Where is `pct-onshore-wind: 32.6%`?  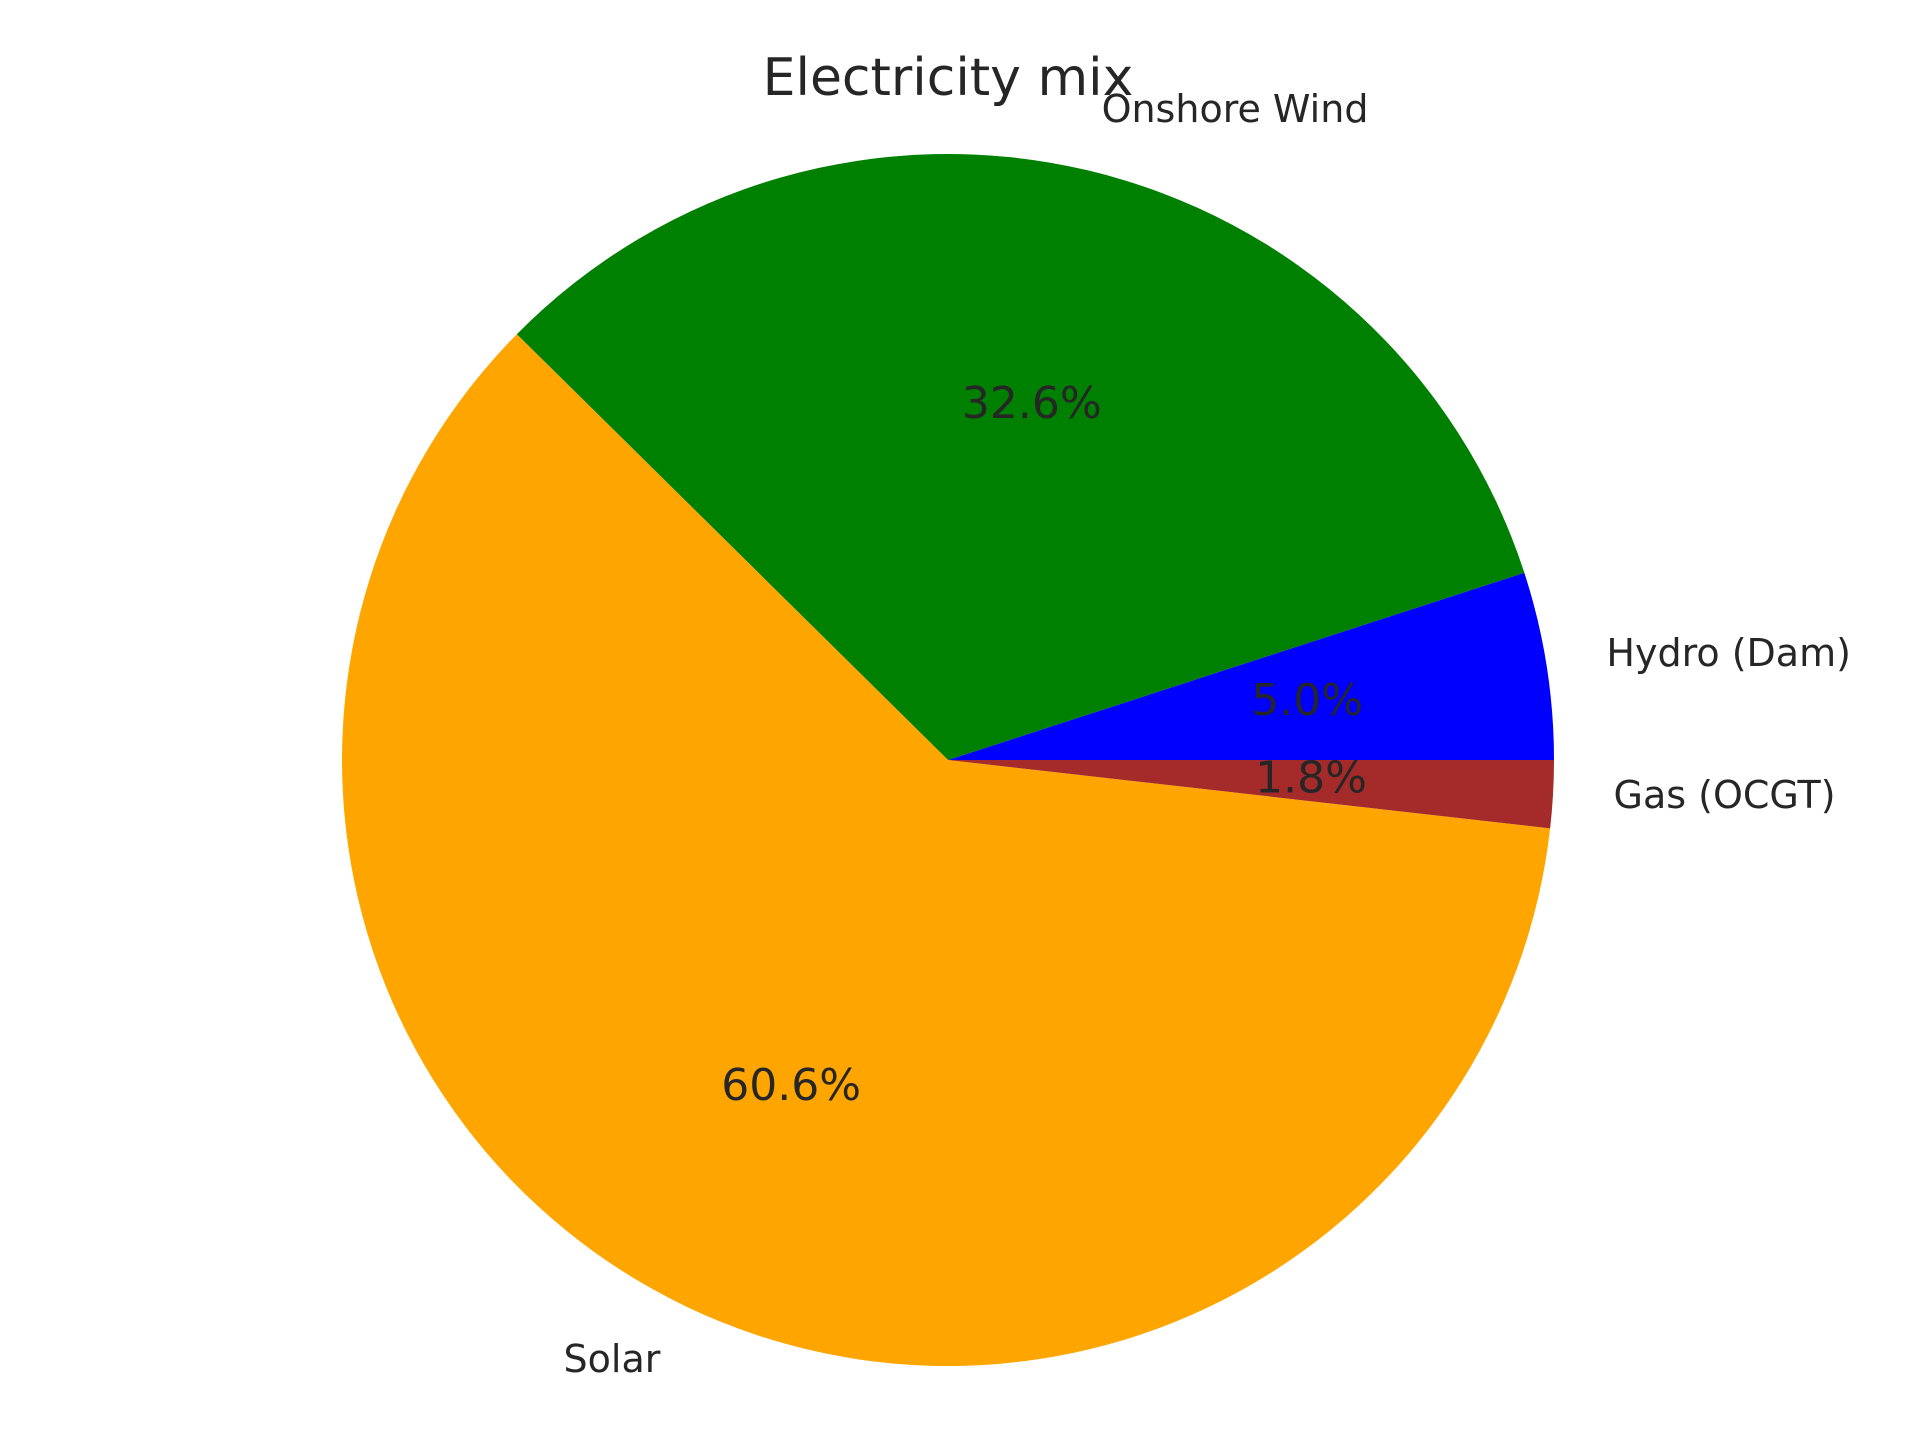
pct-onshore-wind: 32.6% is located at coordinates (1032, 403).